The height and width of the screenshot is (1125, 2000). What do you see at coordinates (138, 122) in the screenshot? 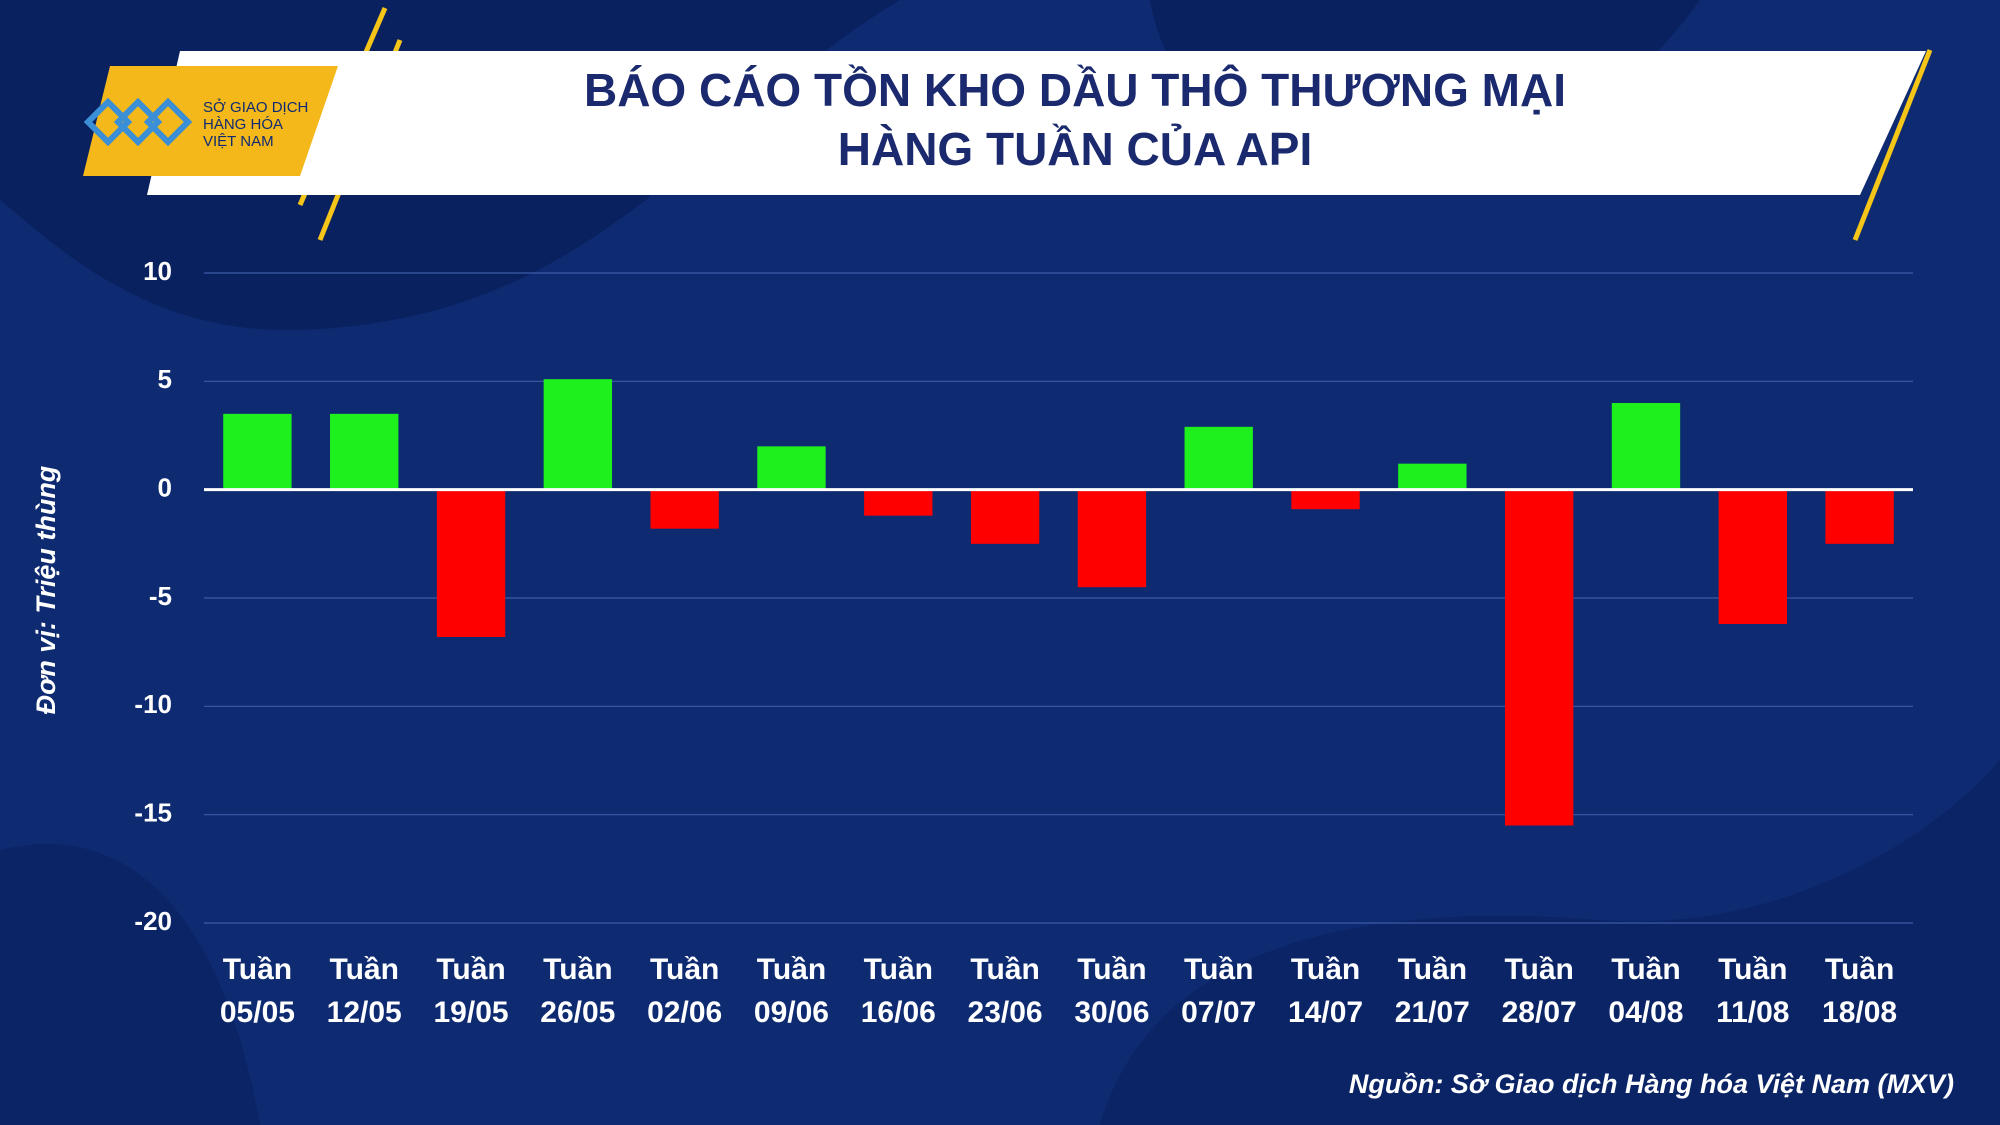
I see `logo-icon` at bounding box center [138, 122].